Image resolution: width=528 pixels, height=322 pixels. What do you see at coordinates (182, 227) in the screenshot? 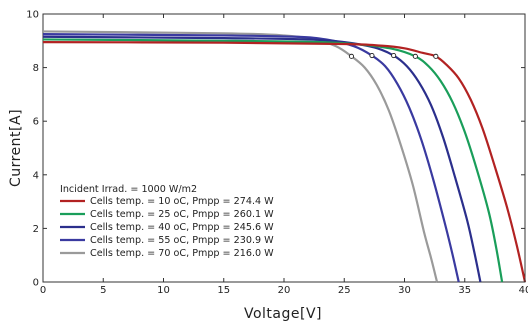
I see `legend-label-3: Cells temp. = 40 oC, Pmpp = 245.6 W` at bounding box center [182, 227].